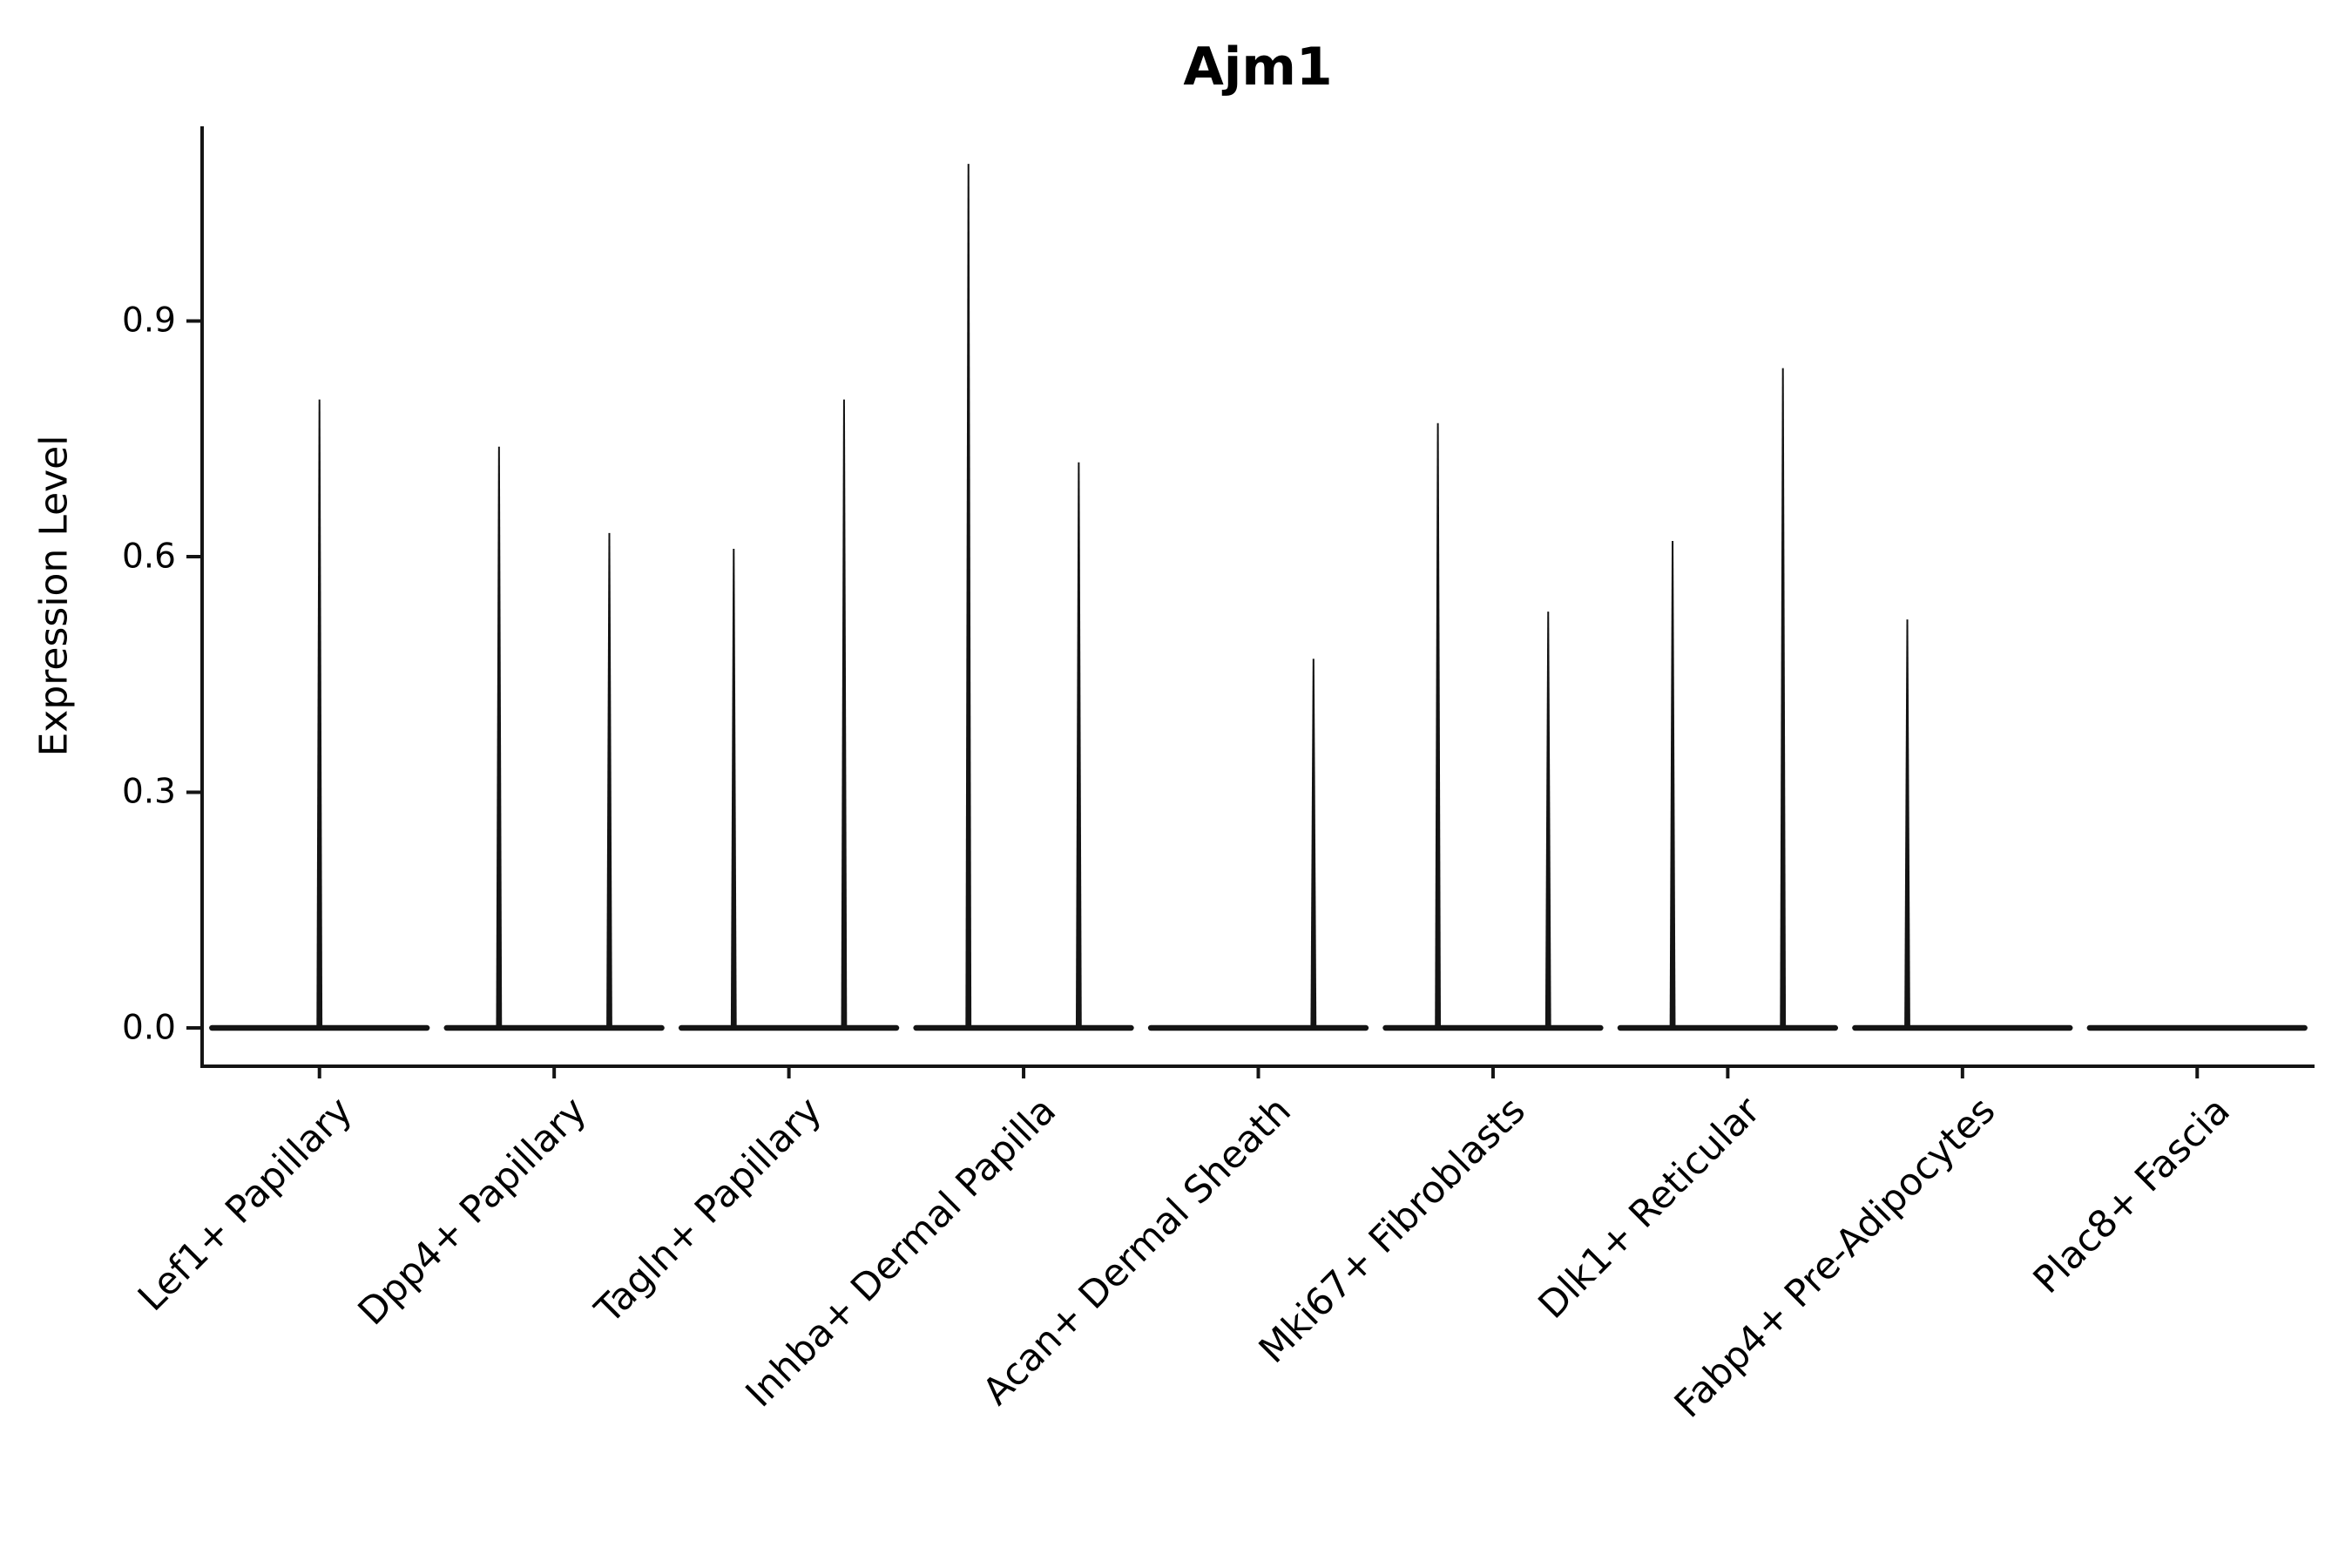  I want to click on chart-title: Ajm1, so click(1258, 67).